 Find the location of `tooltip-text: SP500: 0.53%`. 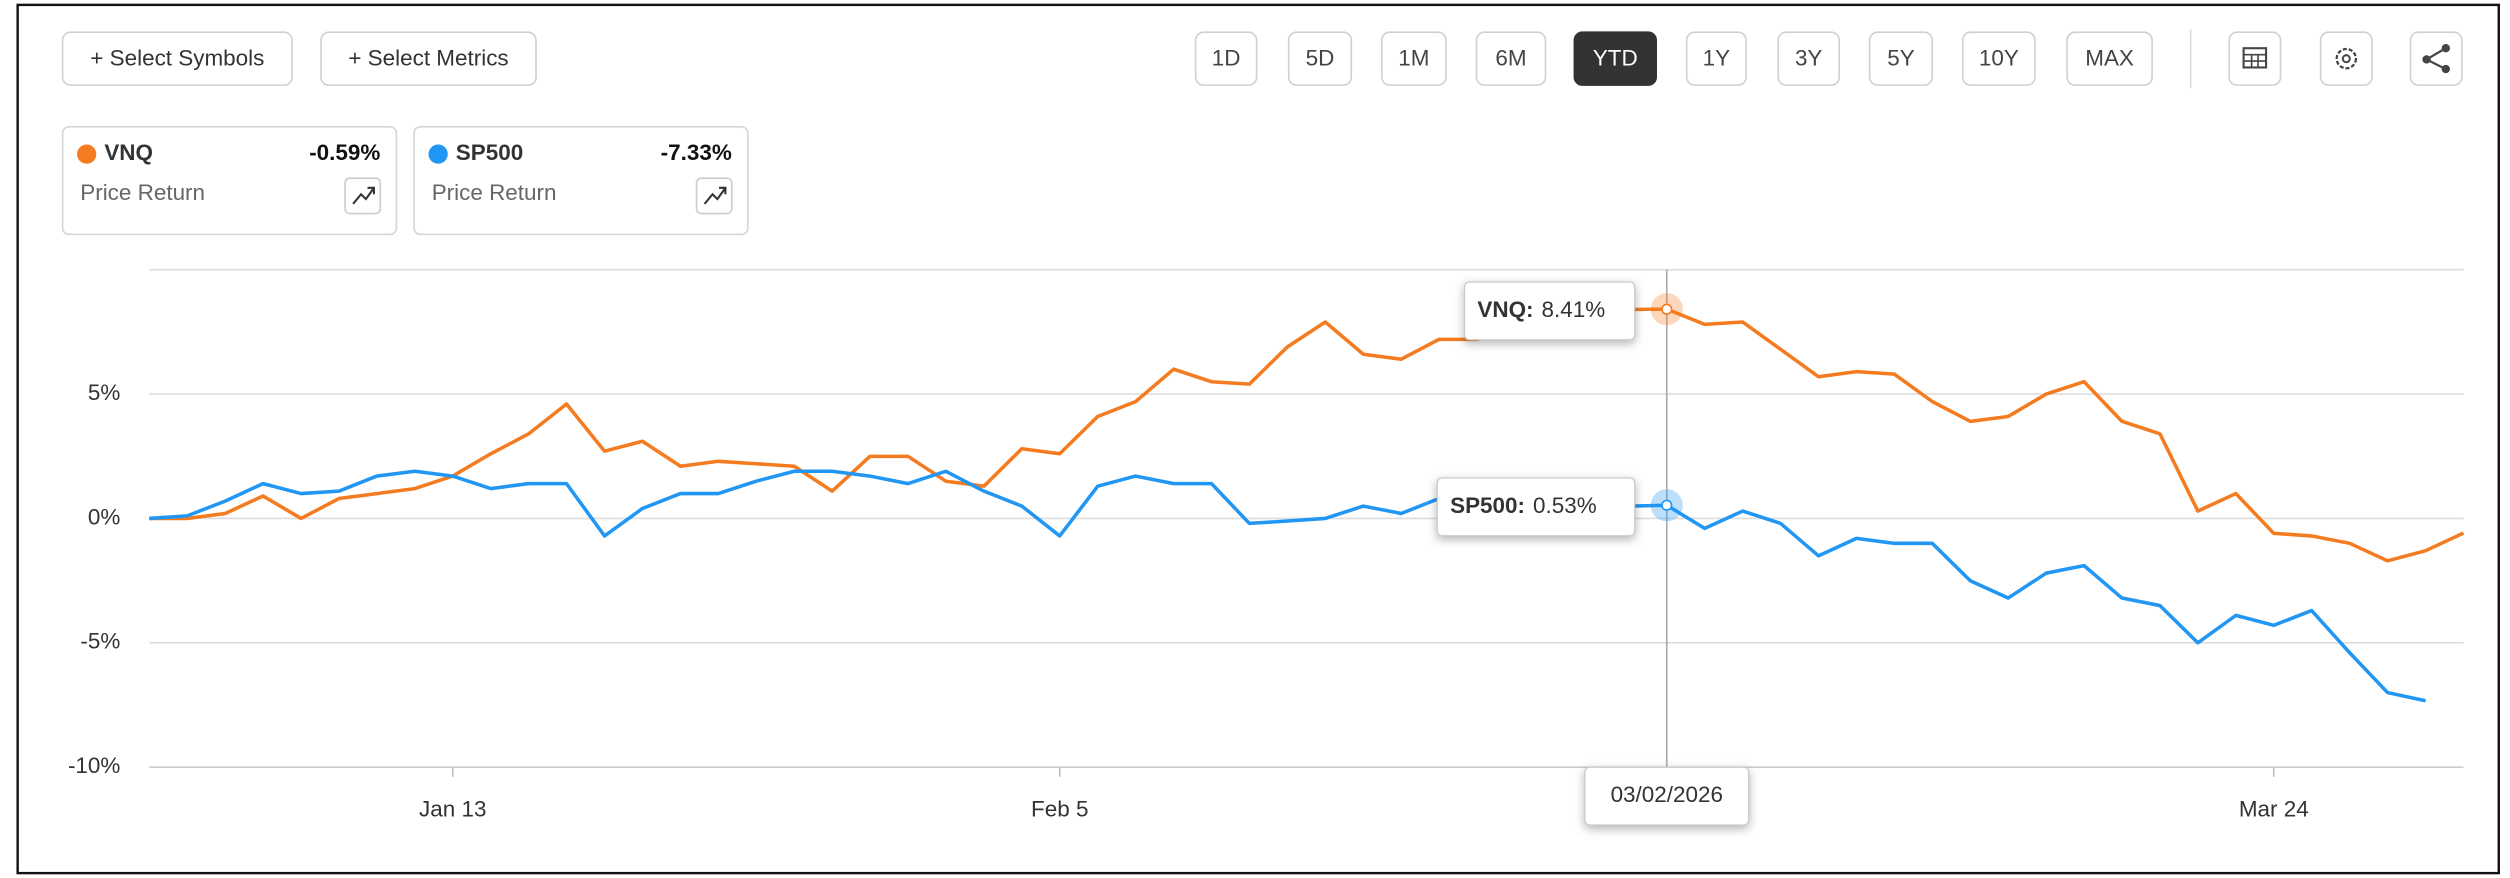

tooltip-text: SP500: 0.53% is located at coordinates (1523, 505).